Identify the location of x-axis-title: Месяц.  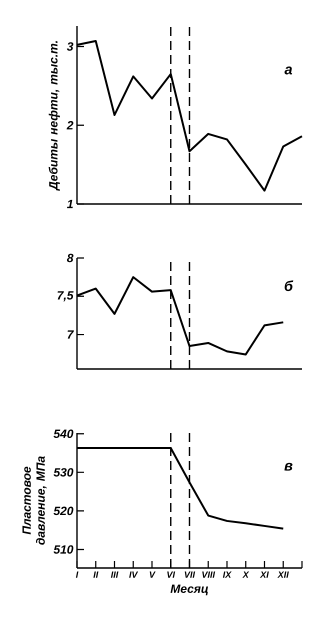
(189, 590).